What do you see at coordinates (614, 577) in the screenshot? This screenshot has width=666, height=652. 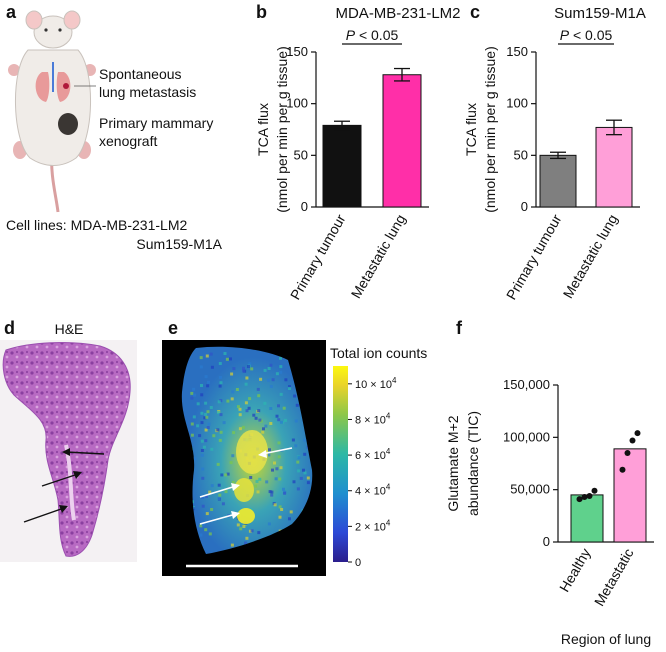 I see `category-label: Metastatic` at bounding box center [614, 577].